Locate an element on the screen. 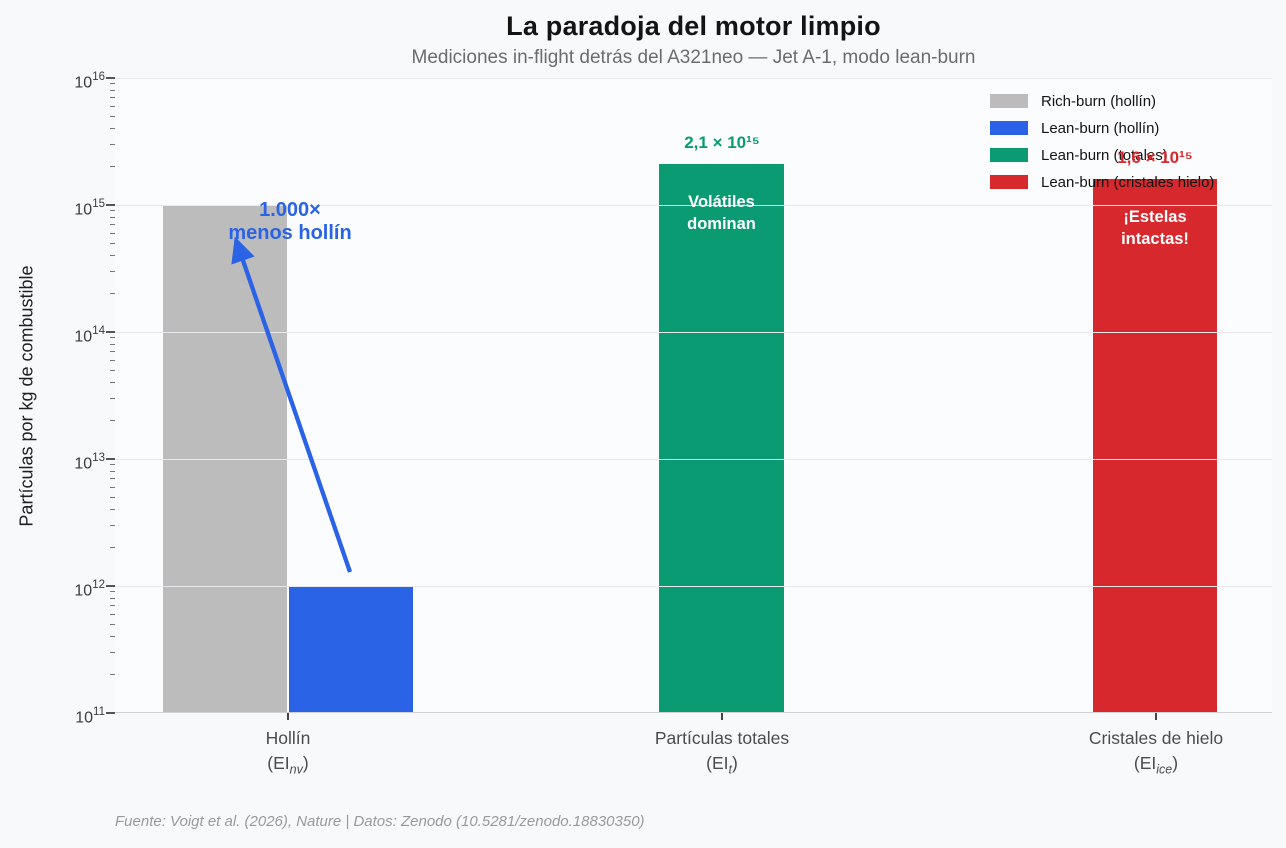 This screenshot has height=848, width=1286. gridline-1e14 is located at coordinates (693, 332).